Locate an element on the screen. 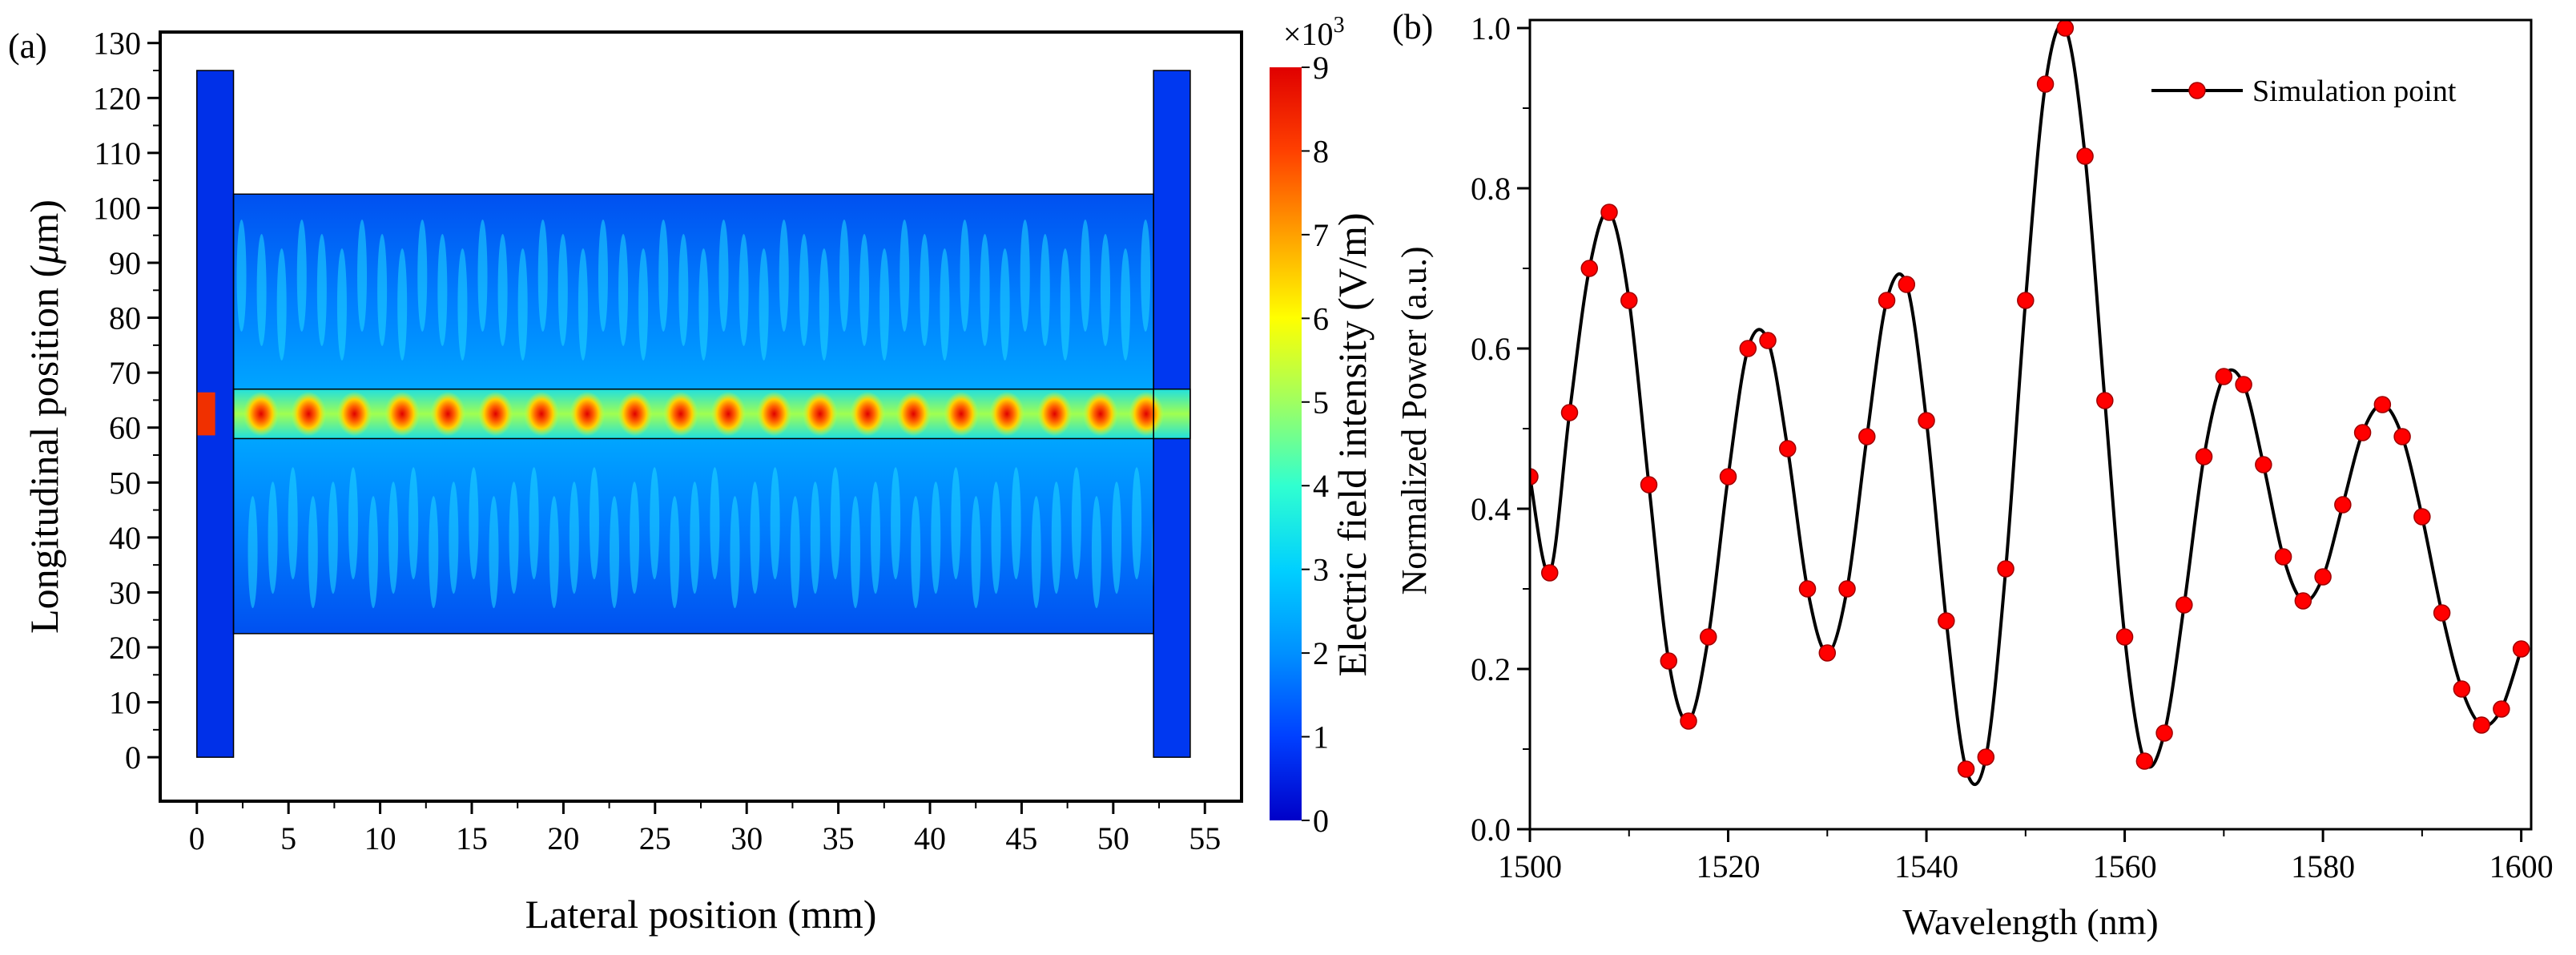 The height and width of the screenshot is (955, 2576). y-tick-label-a: 110 is located at coordinates (118, 153).